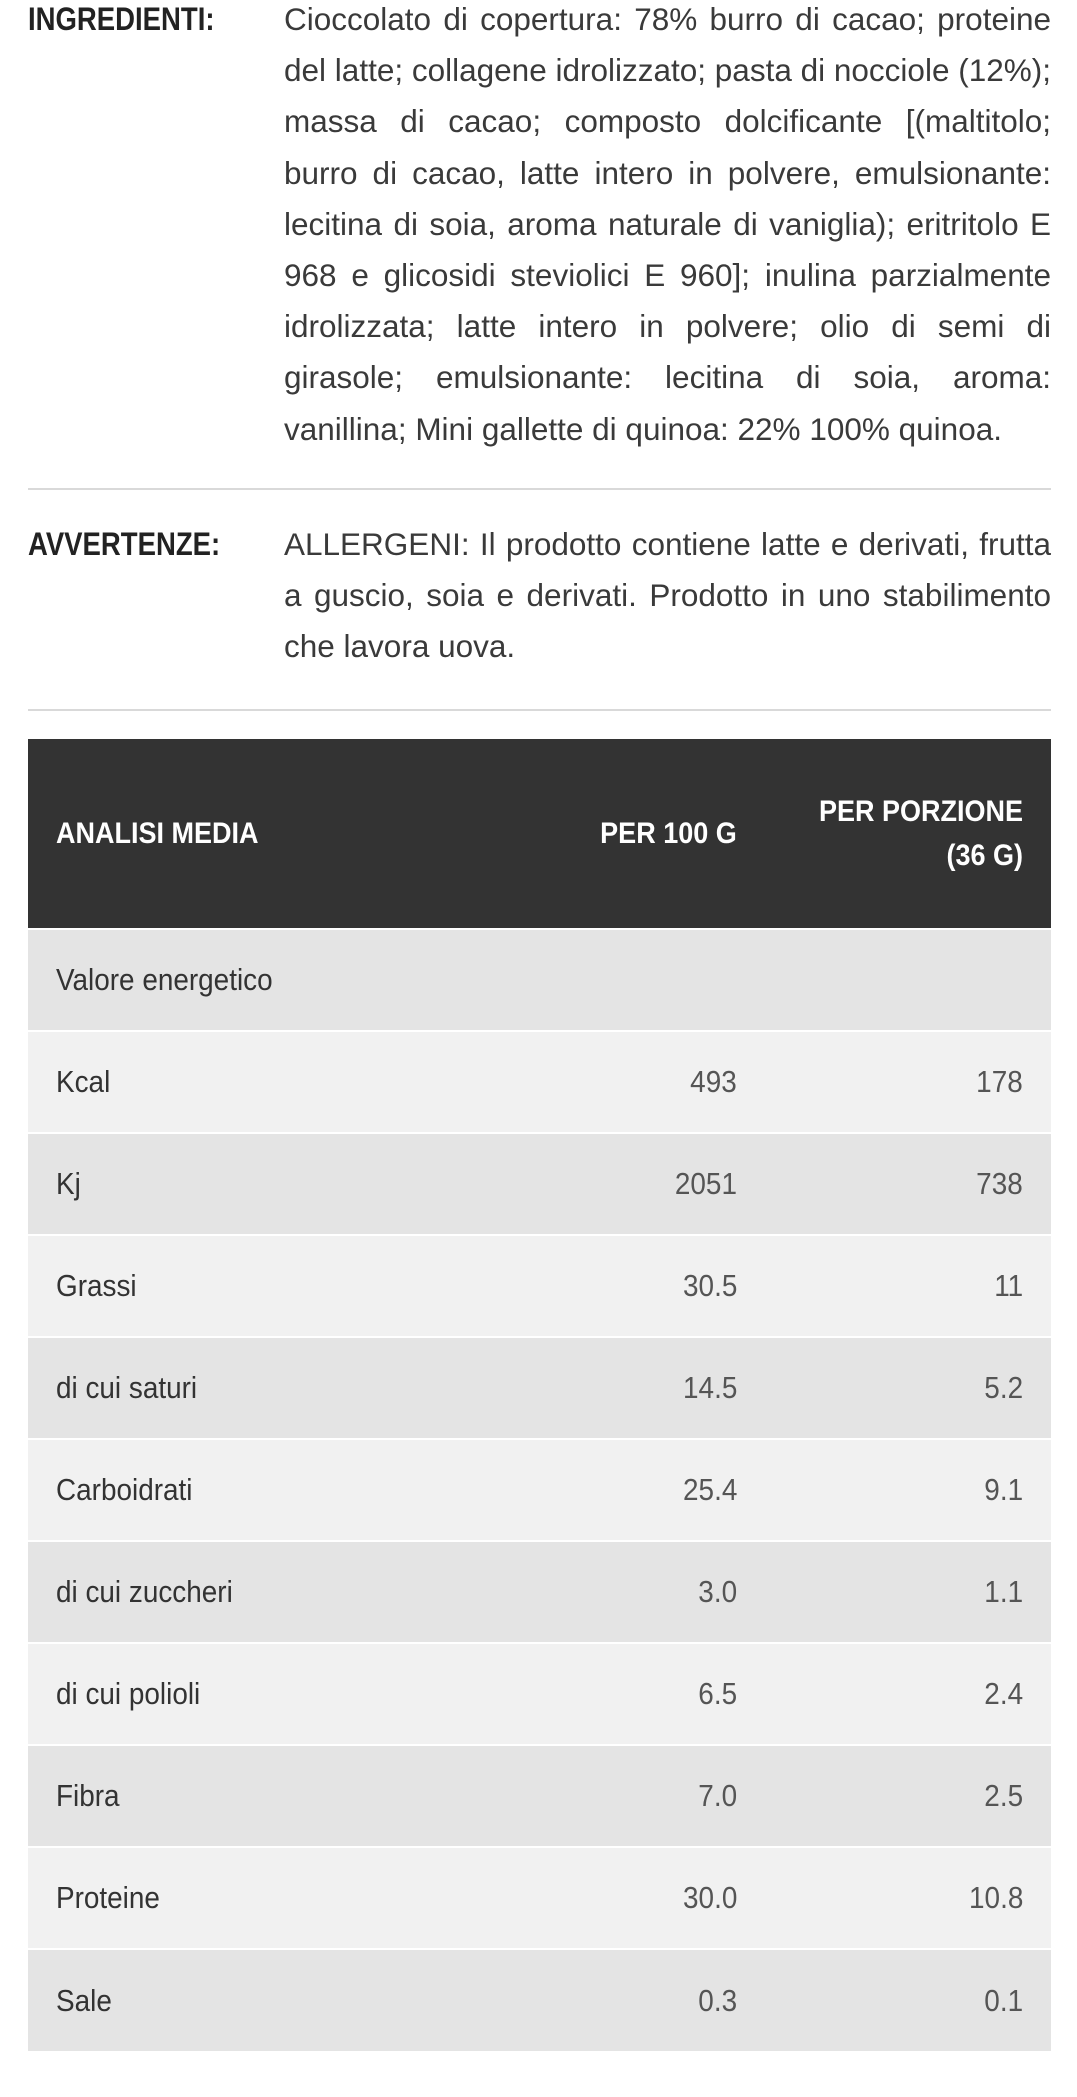 The image size is (1077, 2097). What do you see at coordinates (270, 1694) in the screenshot?
I see `nutrient-name: di cui polioli` at bounding box center [270, 1694].